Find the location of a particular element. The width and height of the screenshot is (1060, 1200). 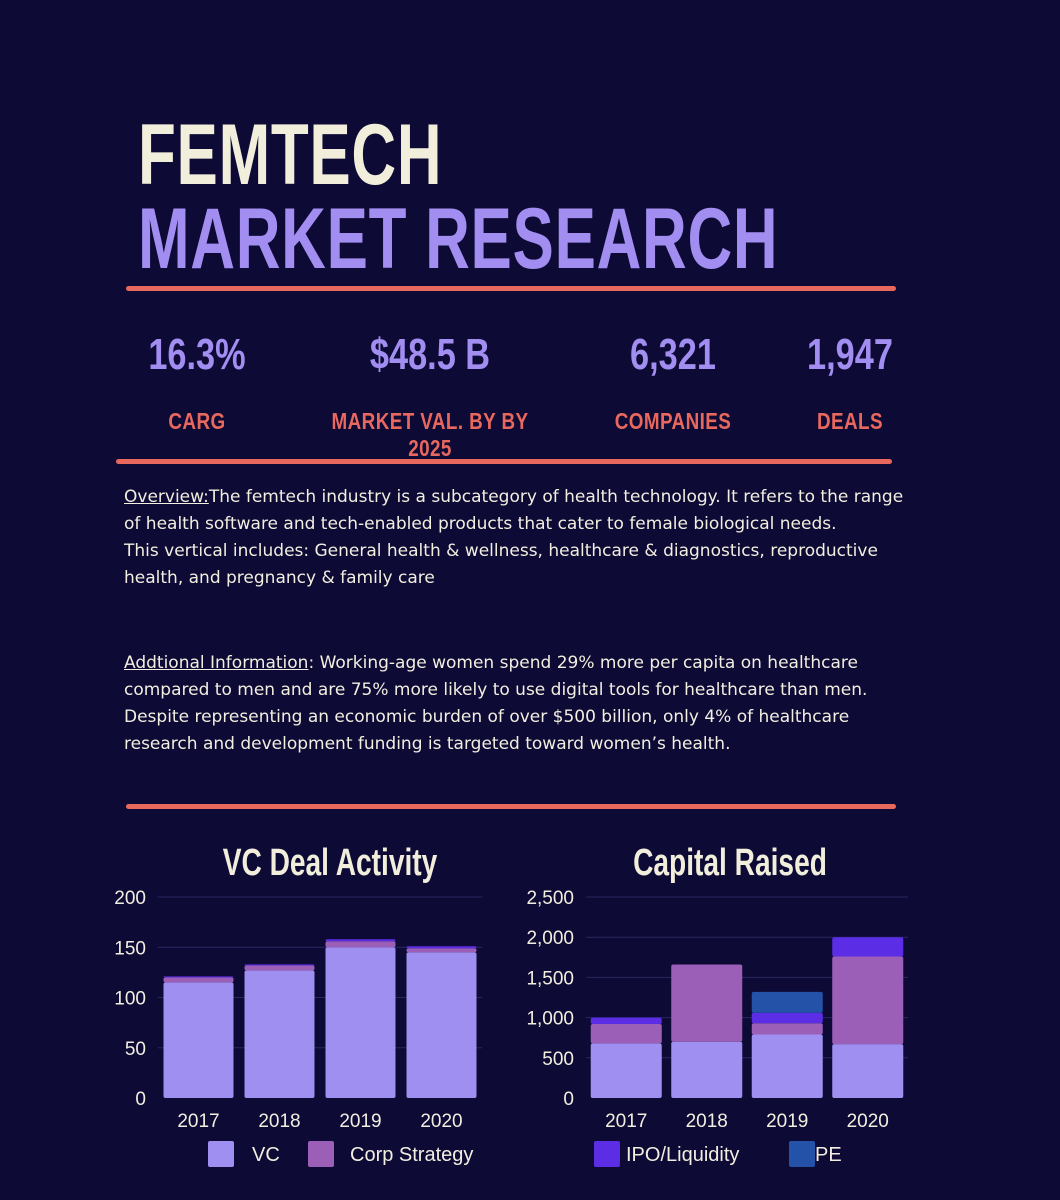

vc-deal-activity-chart: 0 50 100 150 200 2017 2018 2019 2020 is located at coordinates (298, 1010).